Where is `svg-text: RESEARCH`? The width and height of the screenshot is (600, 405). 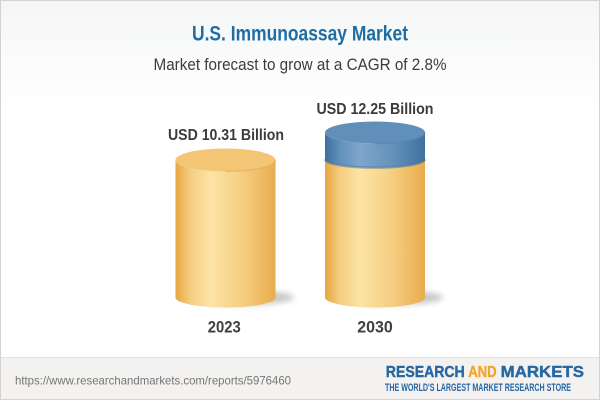
svg-text: RESEARCH is located at coordinates (425, 372).